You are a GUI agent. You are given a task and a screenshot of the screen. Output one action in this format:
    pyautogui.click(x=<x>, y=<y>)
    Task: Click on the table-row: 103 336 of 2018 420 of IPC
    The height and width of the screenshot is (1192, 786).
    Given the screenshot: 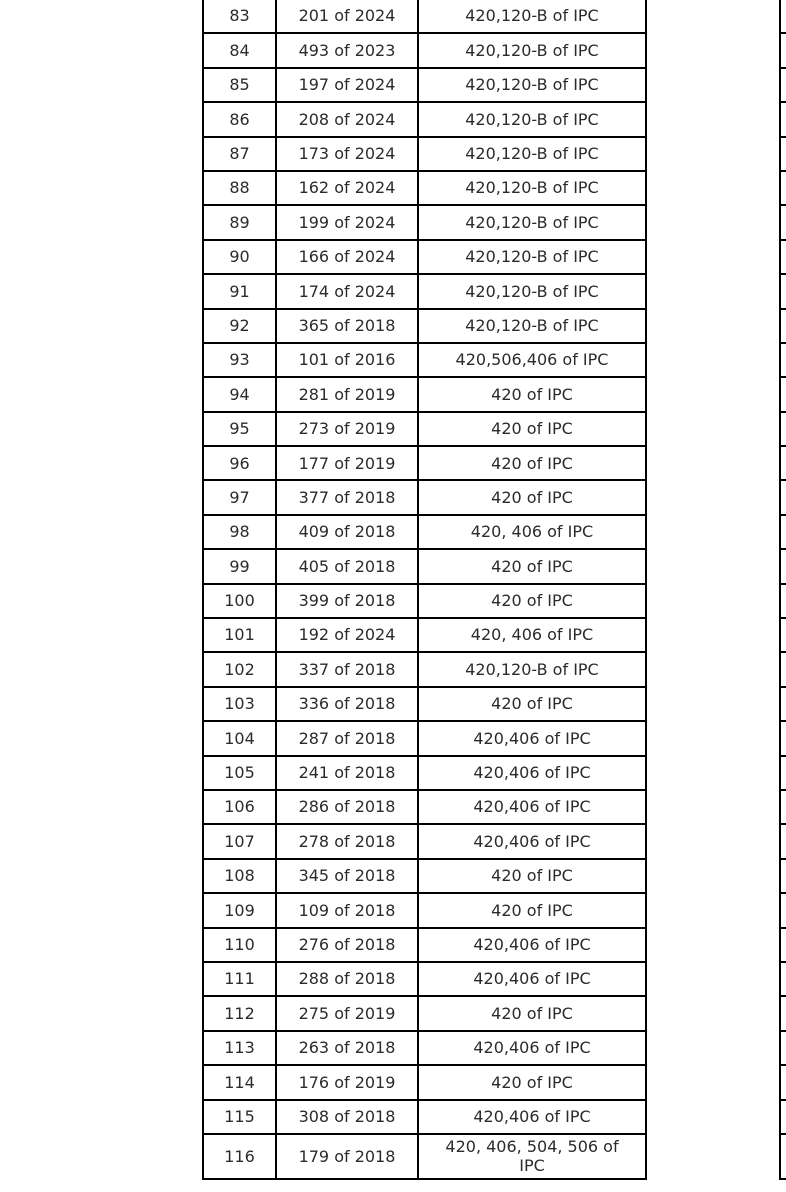 What is the action you would take?
    pyautogui.click(x=424, y=704)
    